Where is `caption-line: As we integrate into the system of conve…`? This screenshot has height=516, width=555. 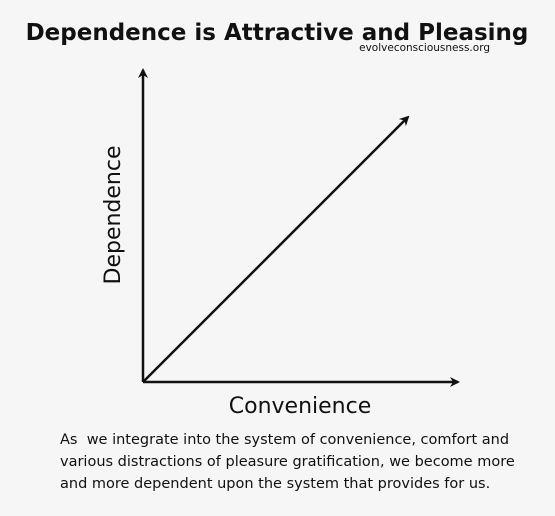
caption-line: As we integrate into the system of conve… is located at coordinates (284, 440).